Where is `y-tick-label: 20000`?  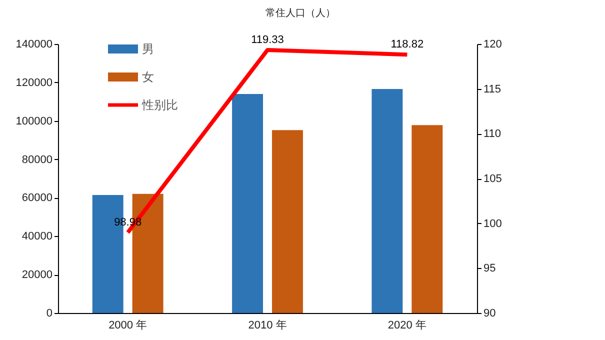 y-tick-label: 20000 is located at coordinates (37, 275).